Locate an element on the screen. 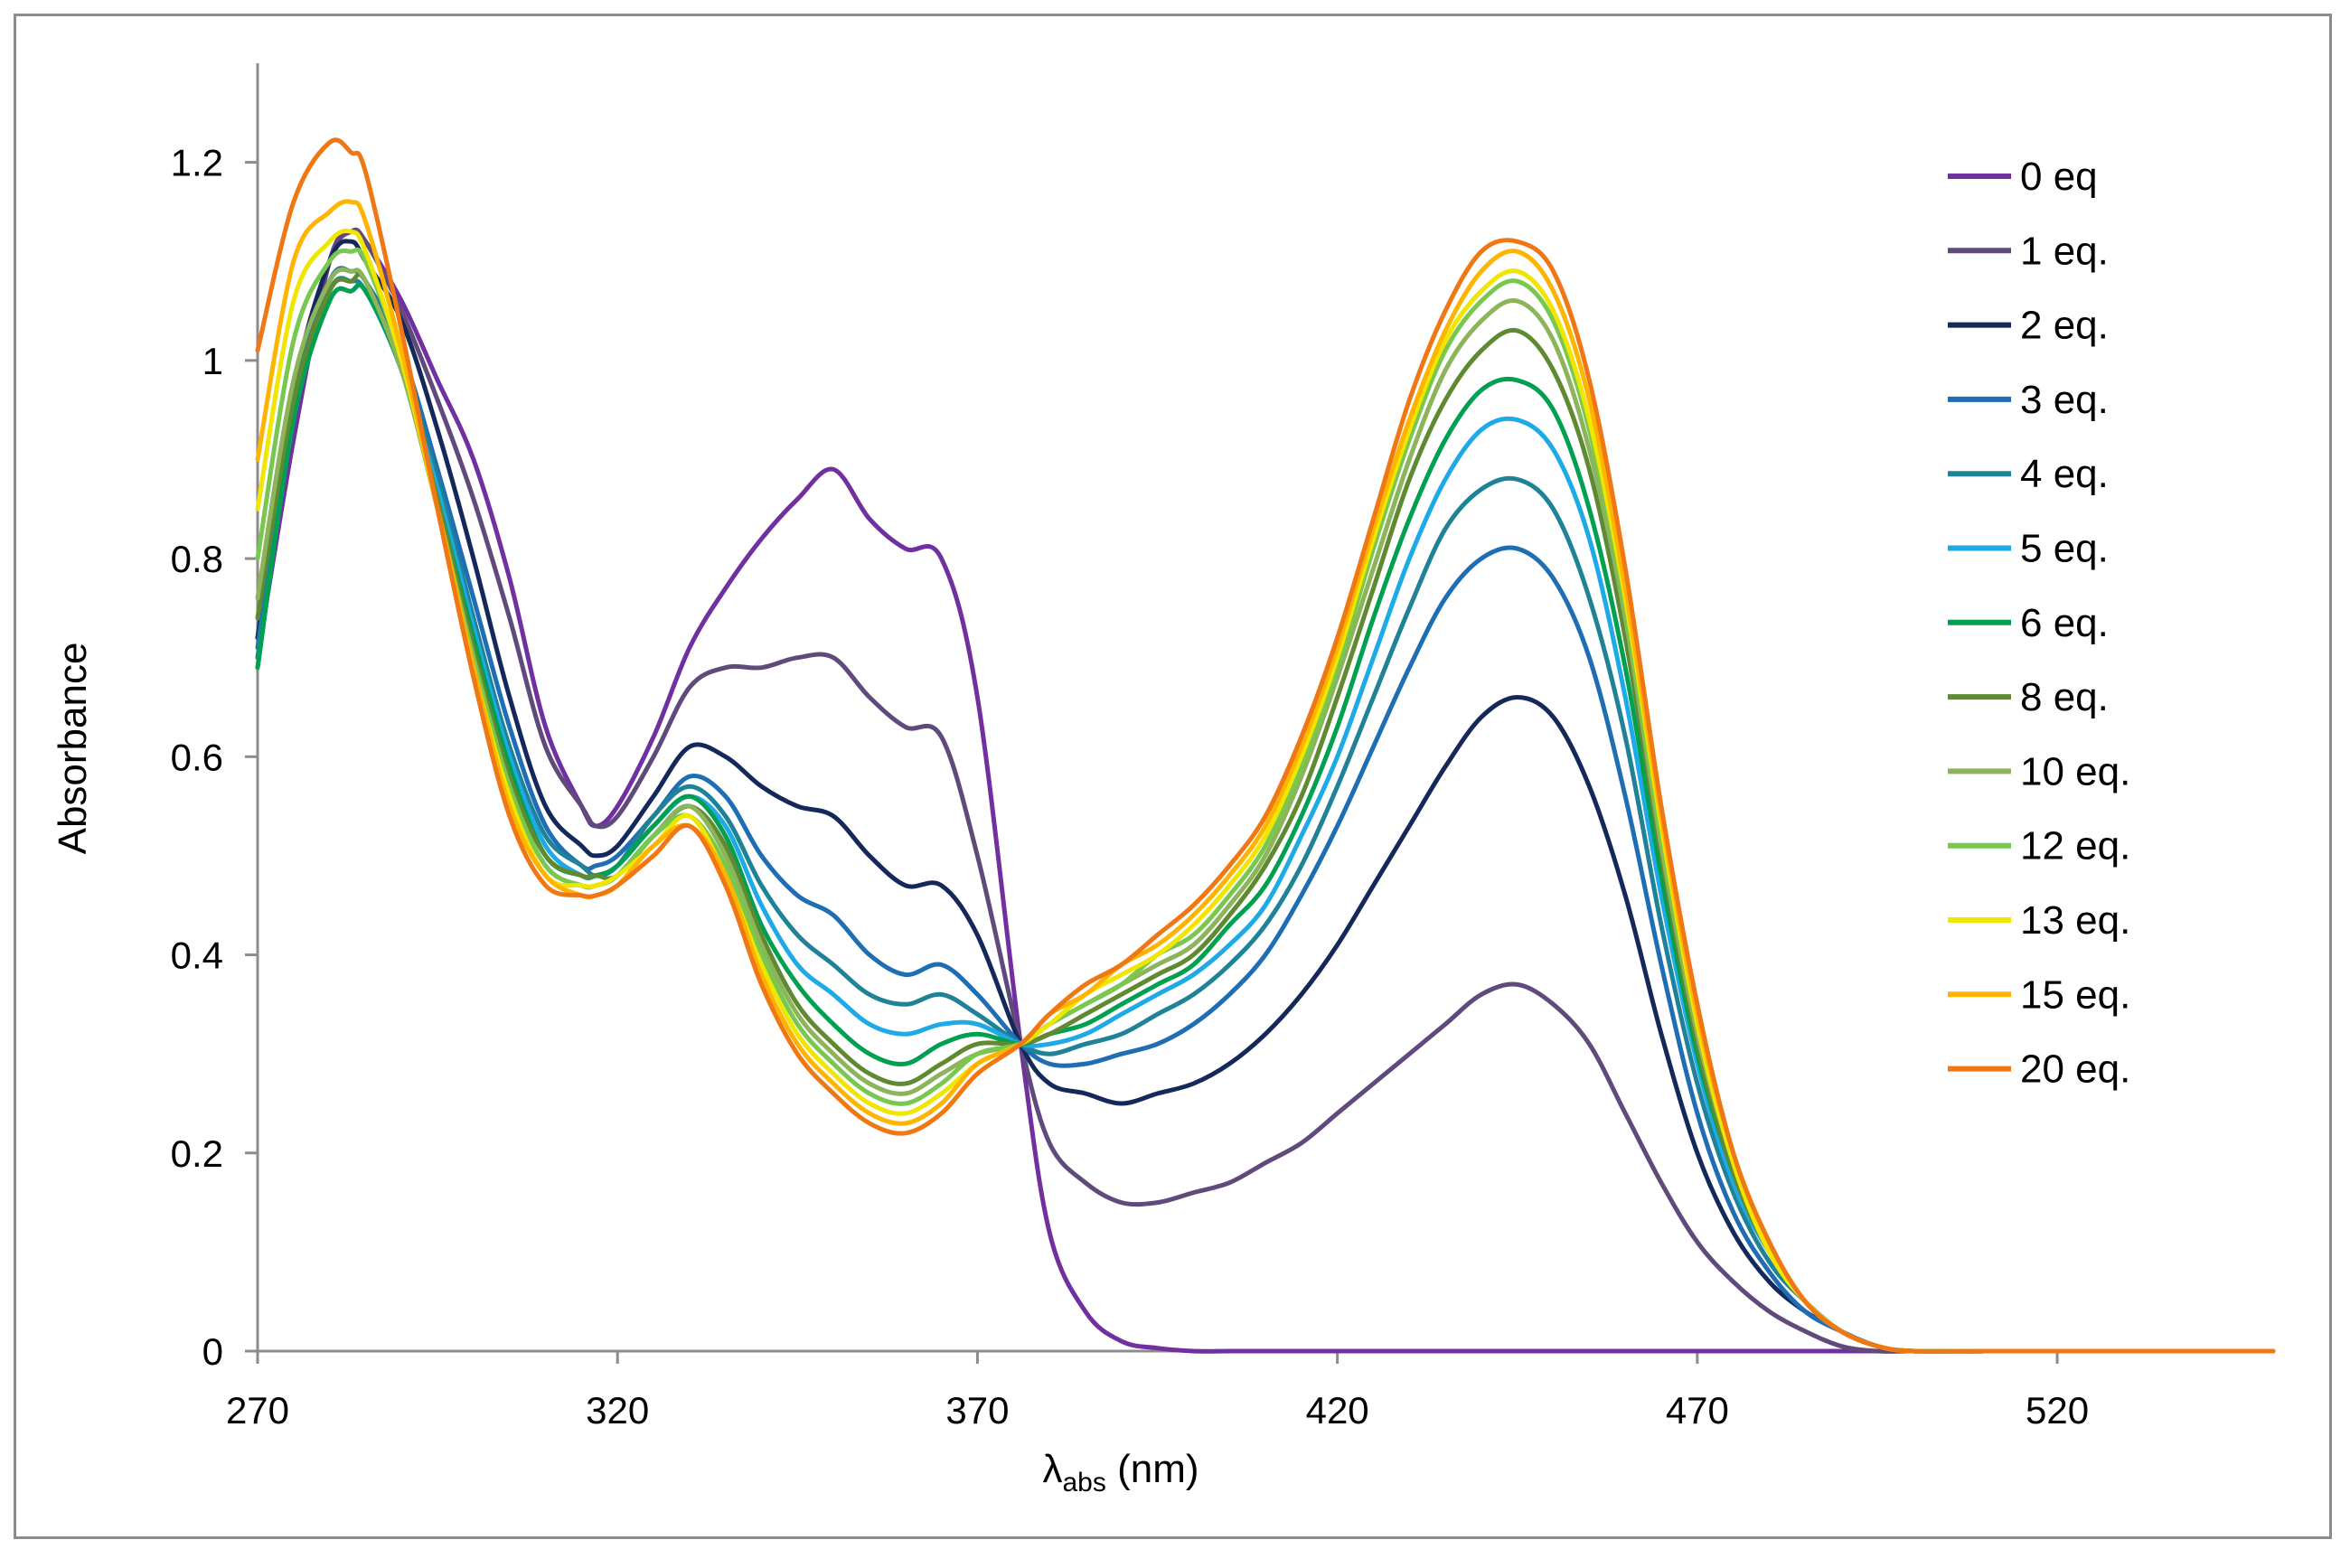  y-tick-label: 1.2 is located at coordinates (197, 163).